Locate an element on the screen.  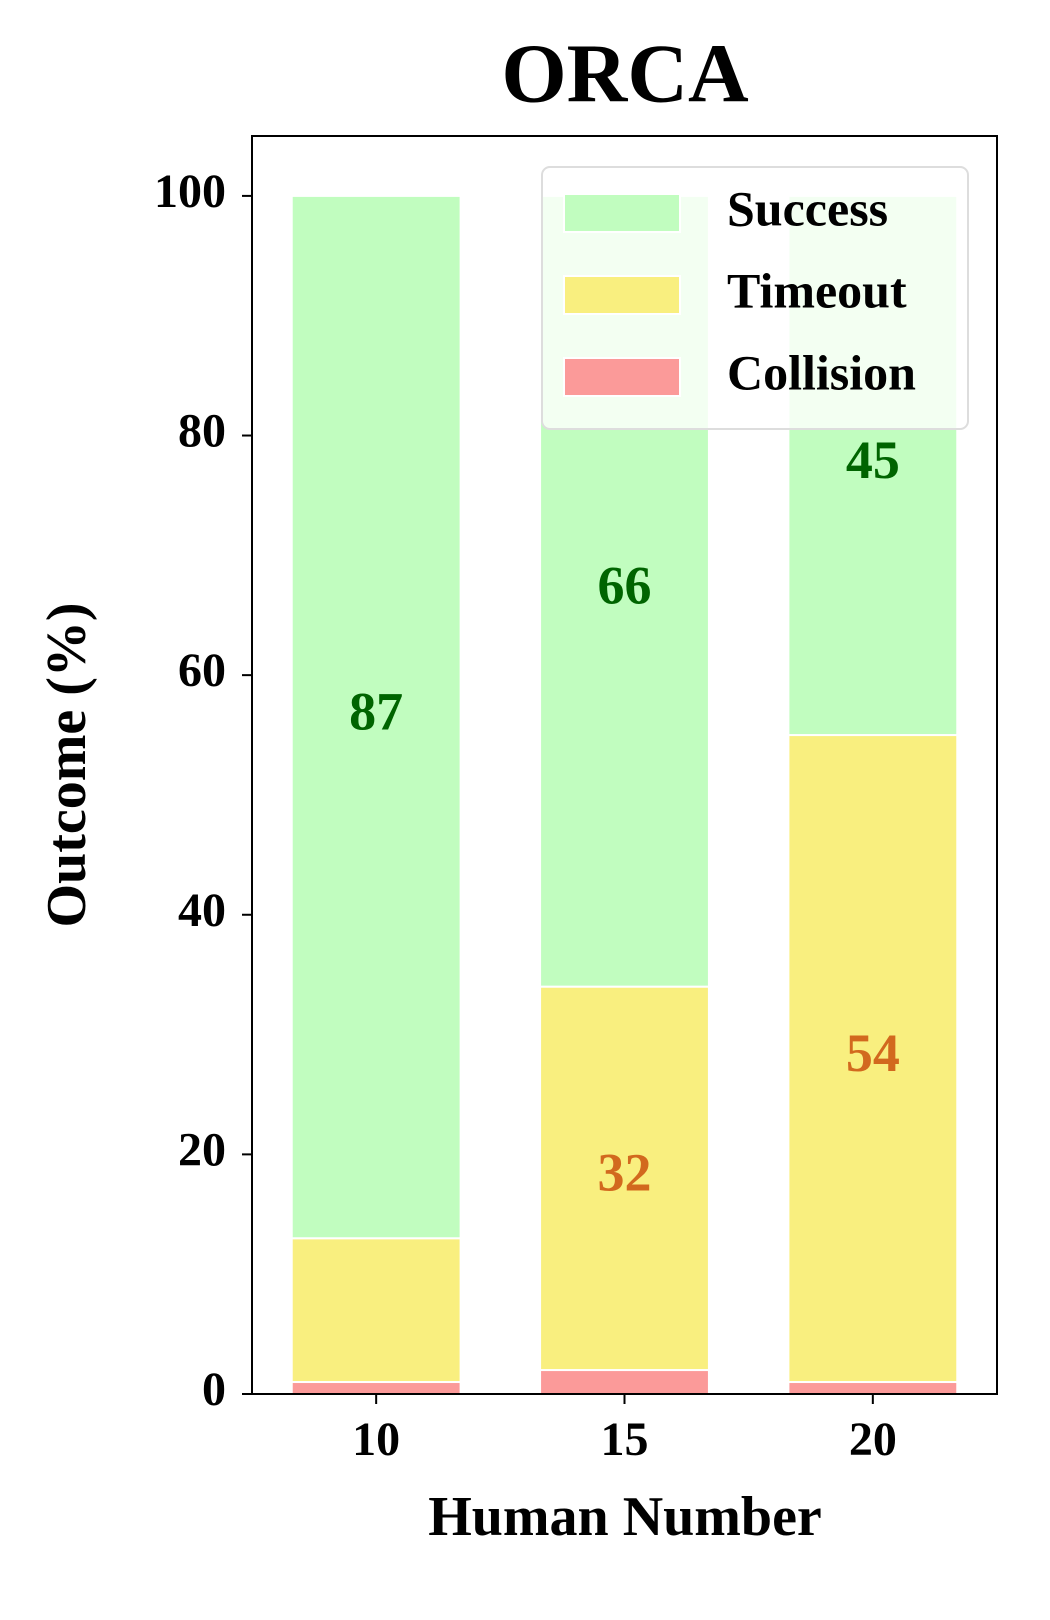
data-label: 87 is located at coordinates (376, 711).